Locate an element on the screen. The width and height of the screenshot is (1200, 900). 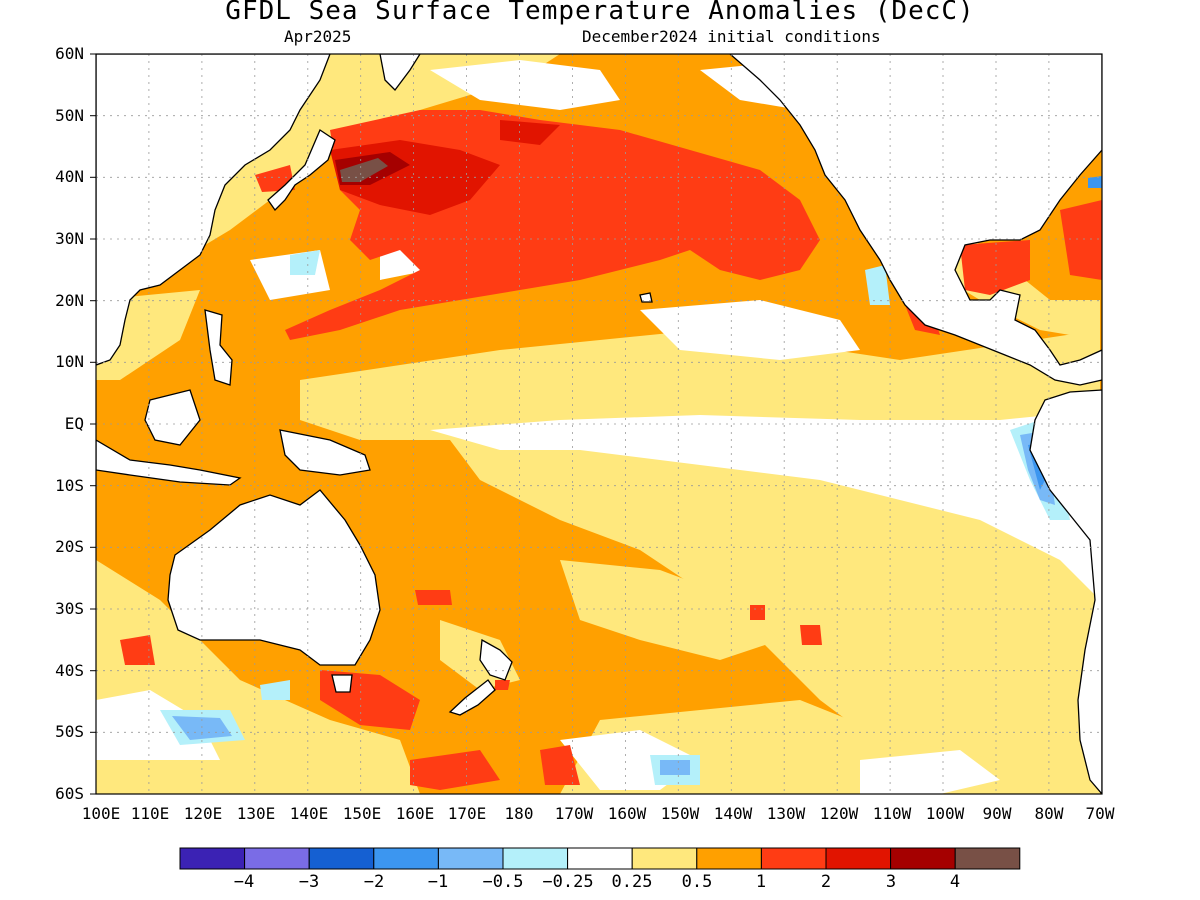
australia is located at coordinates (274, 577).